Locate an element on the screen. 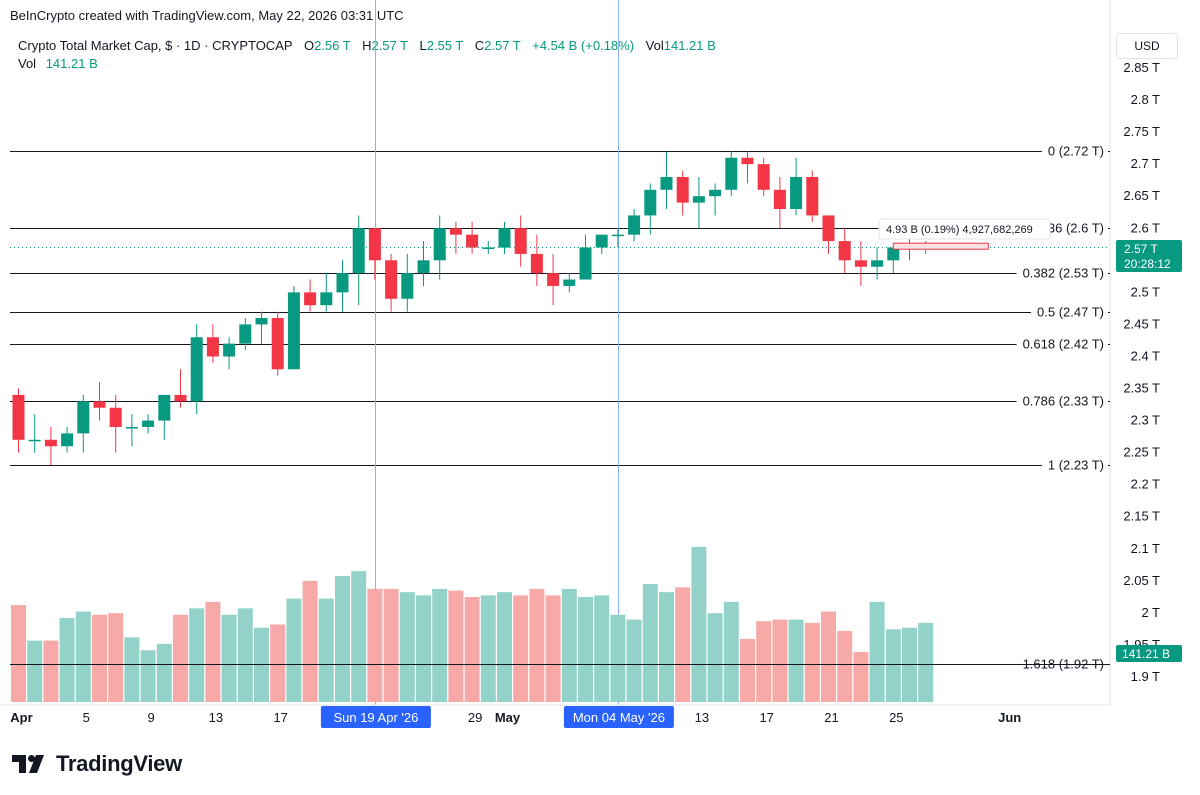  last-price-badge-bg is located at coordinates (1149, 256).